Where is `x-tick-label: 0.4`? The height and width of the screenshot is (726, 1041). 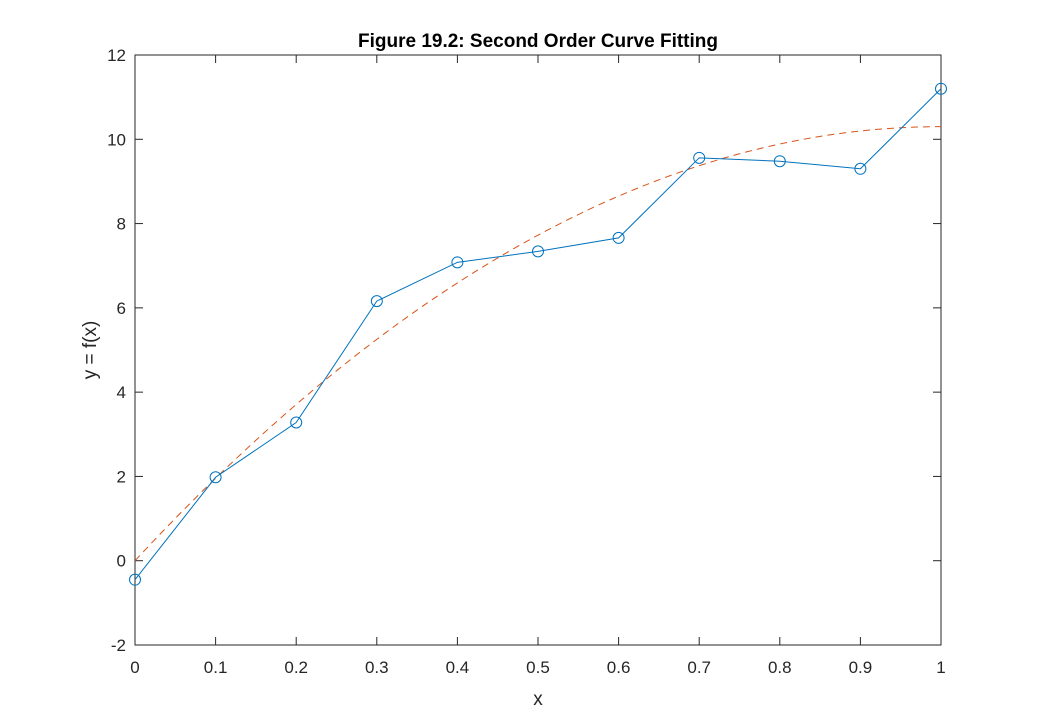
x-tick-label: 0.4 is located at coordinates (458, 667).